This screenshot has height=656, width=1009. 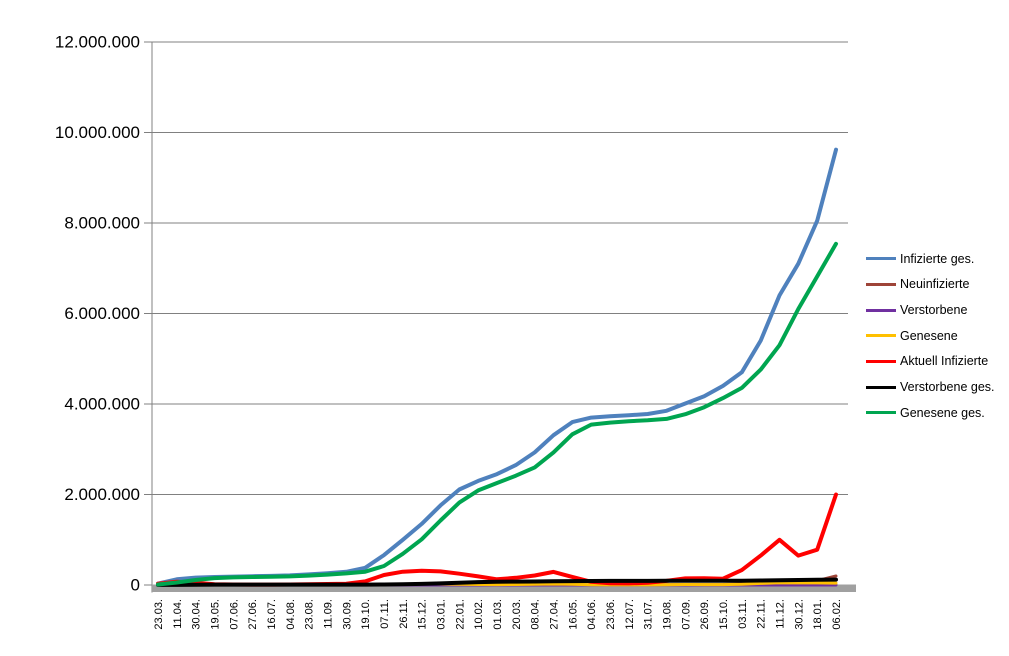 What do you see at coordinates (937, 258) in the screenshot?
I see `legend-label: Infizierte ges.` at bounding box center [937, 258].